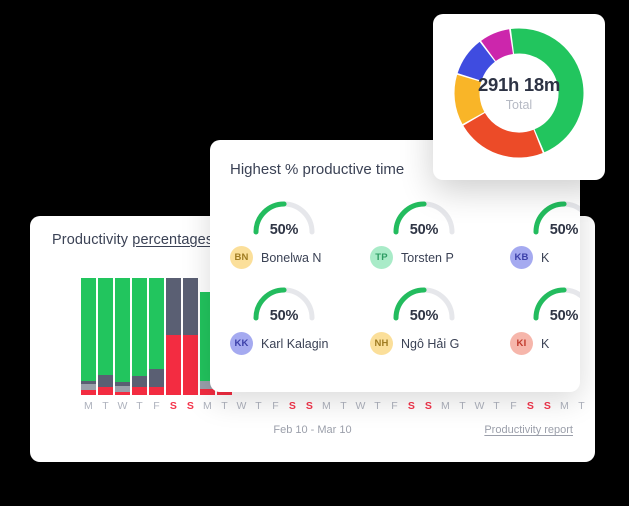 Image resolution: width=629 pixels, height=506 pixels. What do you see at coordinates (241, 343) in the screenshot?
I see `avatar: KK` at bounding box center [241, 343].